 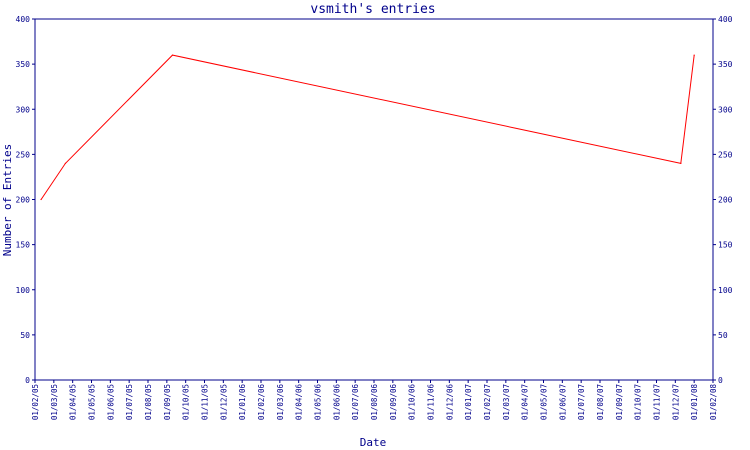 What do you see at coordinates (638, 402) in the screenshot?
I see `x-tick-label: 01/10/07` at bounding box center [638, 402].